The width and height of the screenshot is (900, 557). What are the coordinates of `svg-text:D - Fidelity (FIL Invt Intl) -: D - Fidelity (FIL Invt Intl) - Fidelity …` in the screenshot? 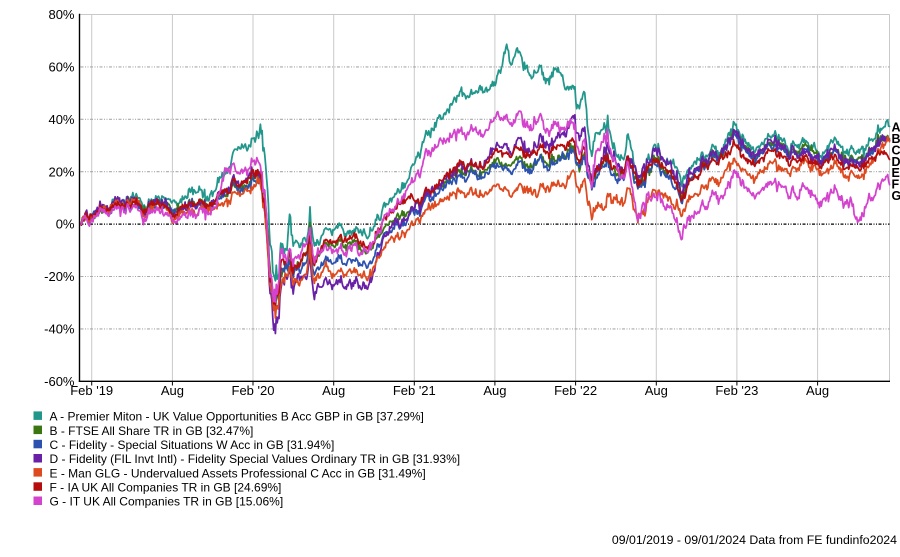 It's located at (255, 459).